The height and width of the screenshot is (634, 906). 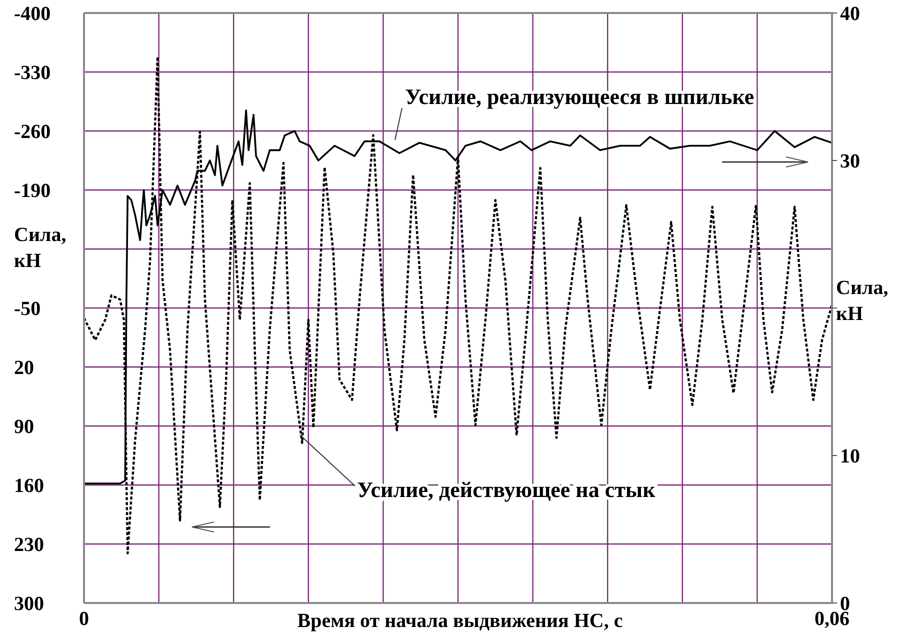 What do you see at coordinates (862, 301) in the screenshot?
I see `y2-axis-title: Сила, кН` at bounding box center [862, 301].